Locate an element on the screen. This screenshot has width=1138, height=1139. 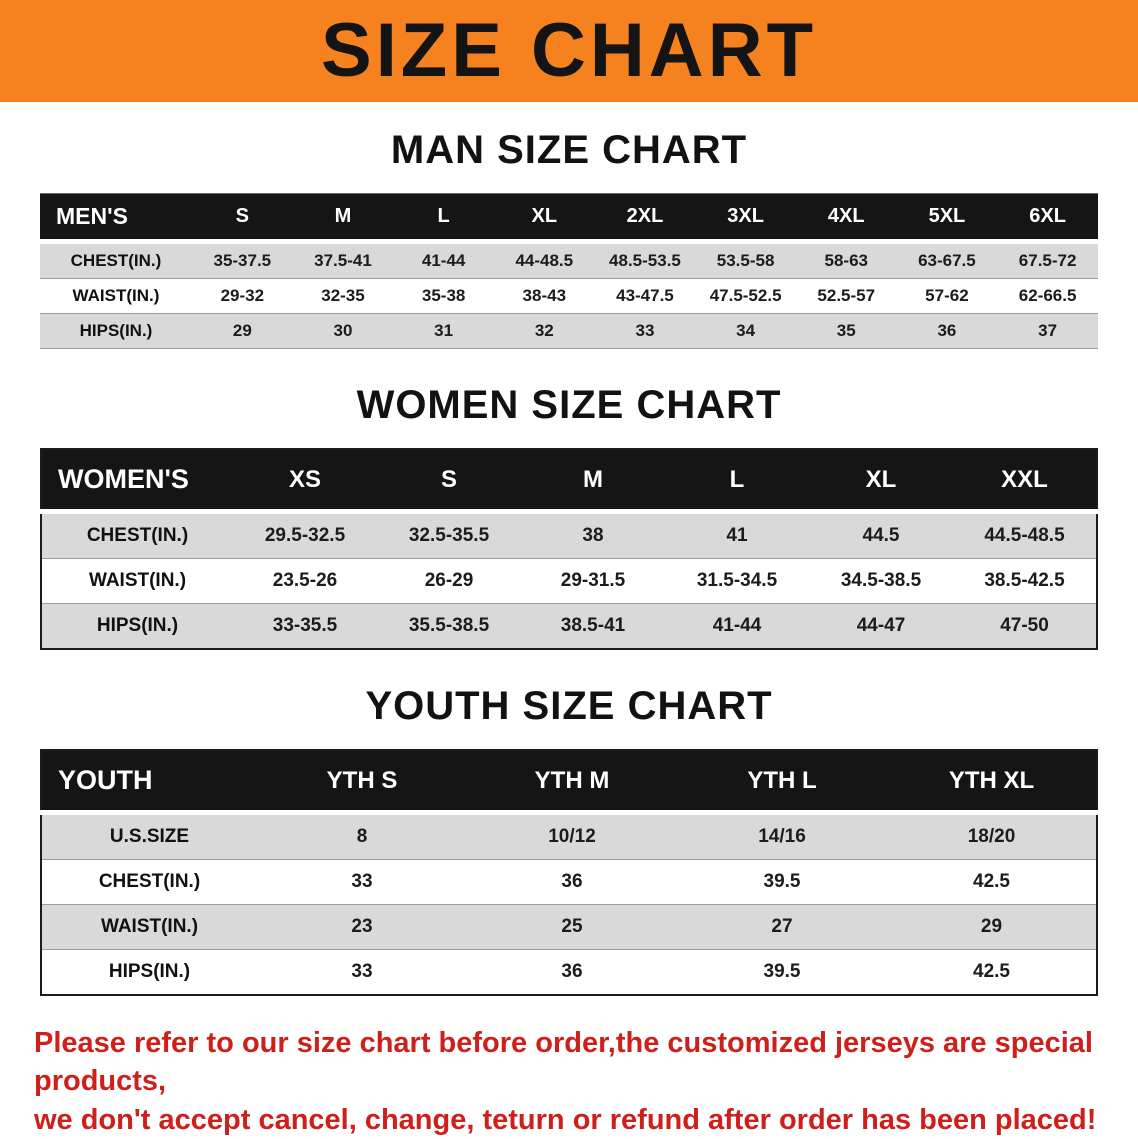
size-value: 23 is located at coordinates (362, 927).